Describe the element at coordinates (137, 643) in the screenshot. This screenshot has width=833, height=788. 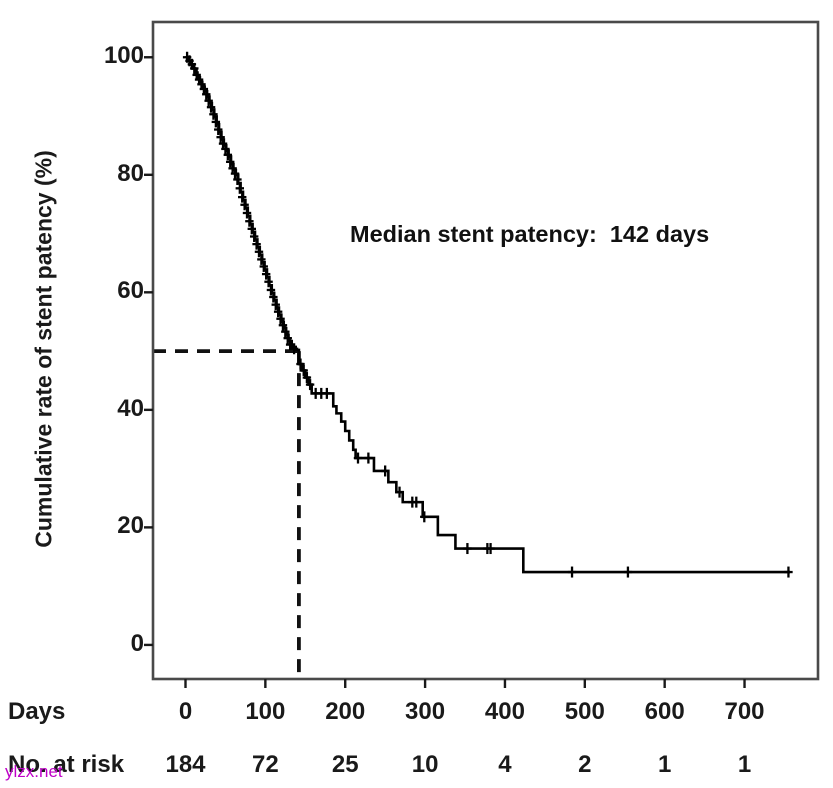
I see `y-tick-label: 0` at that location.